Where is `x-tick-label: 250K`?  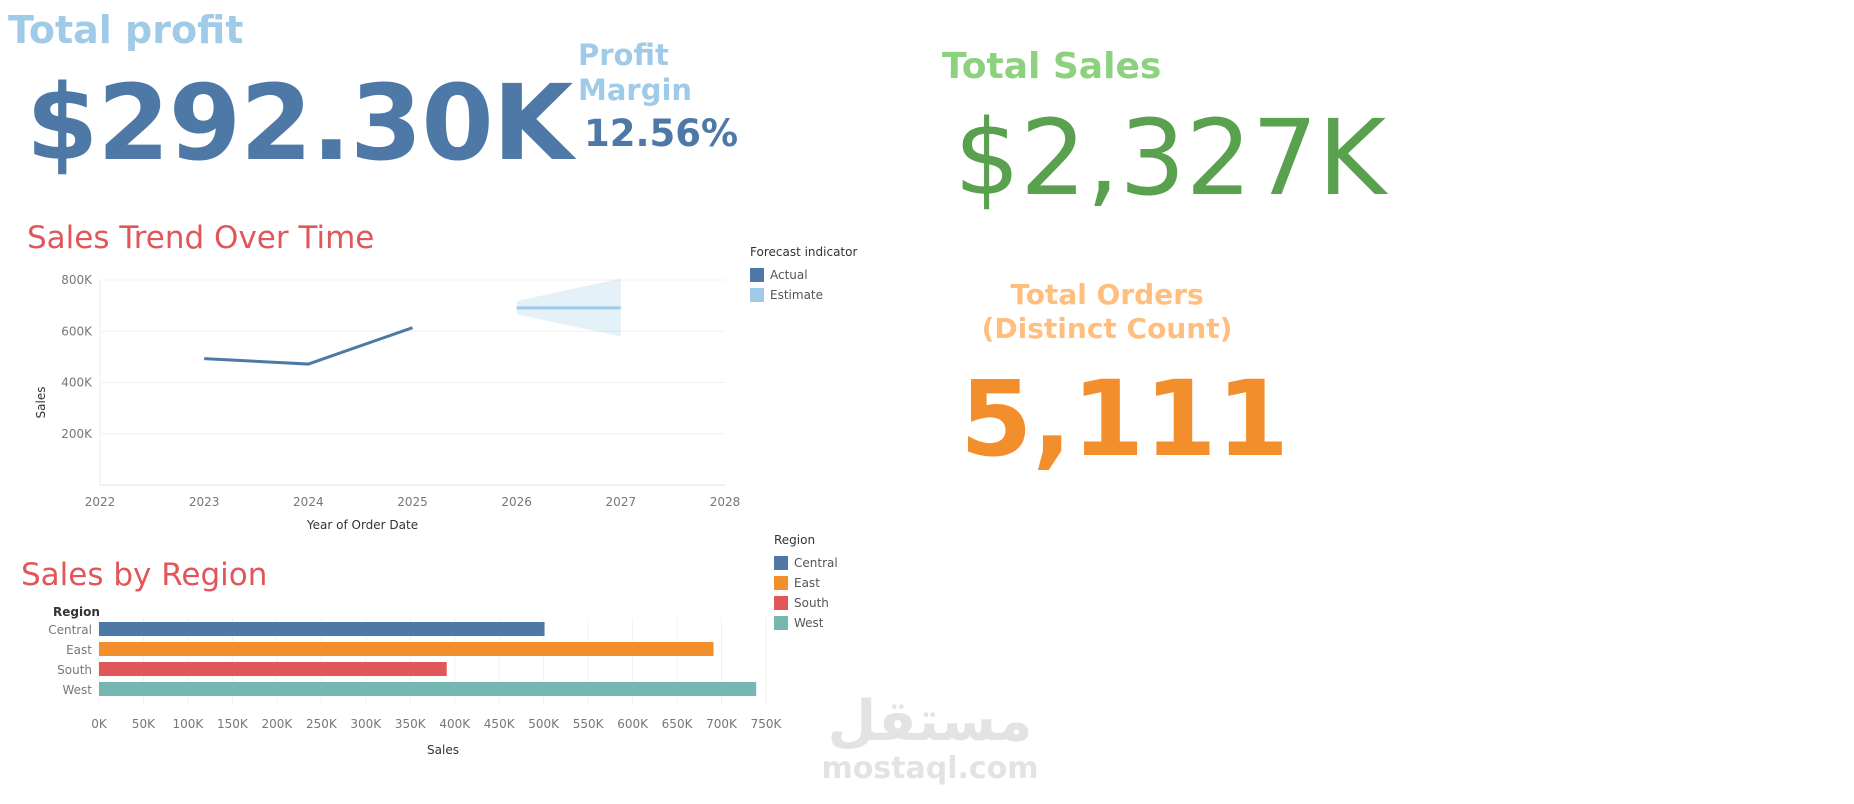
x-tick-label: 250K is located at coordinates (322, 724).